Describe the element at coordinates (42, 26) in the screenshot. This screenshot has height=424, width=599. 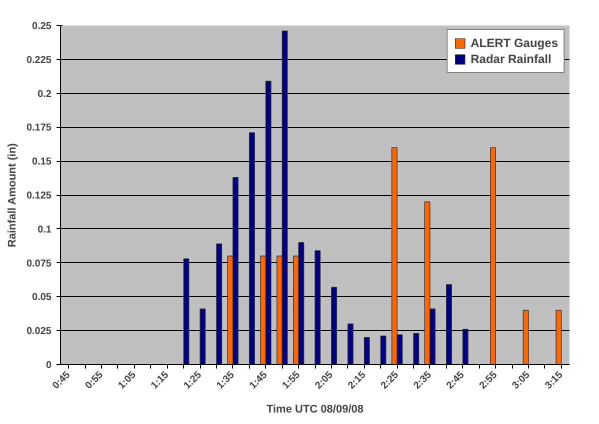
I see `y-tick-label: 0.25` at that location.